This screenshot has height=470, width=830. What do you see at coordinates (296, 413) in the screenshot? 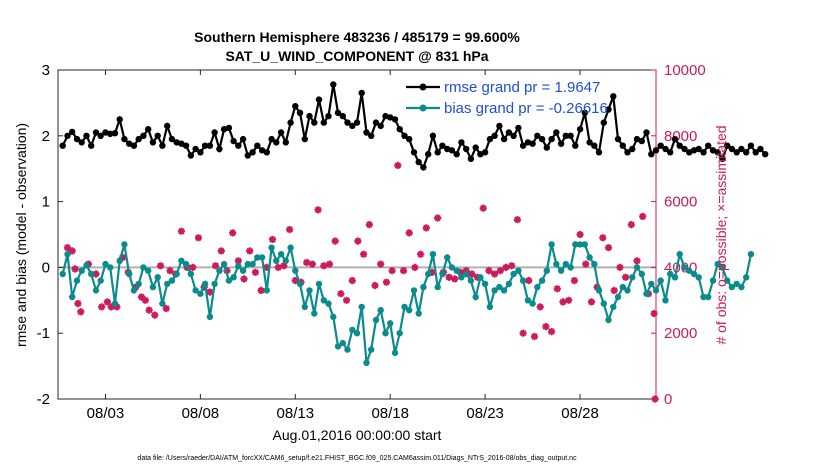
I see `x-tick-label: 08/13` at bounding box center [296, 413].